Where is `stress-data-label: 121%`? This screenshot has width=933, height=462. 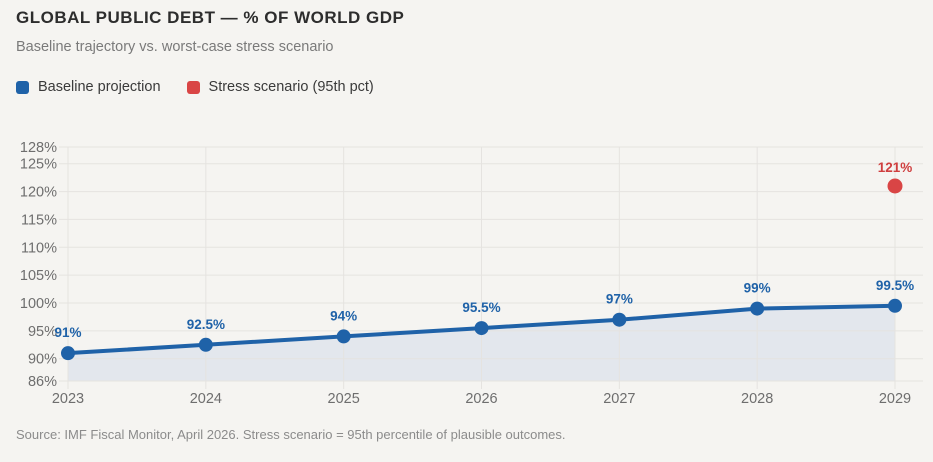 stress-data-label: 121% is located at coordinates (895, 167).